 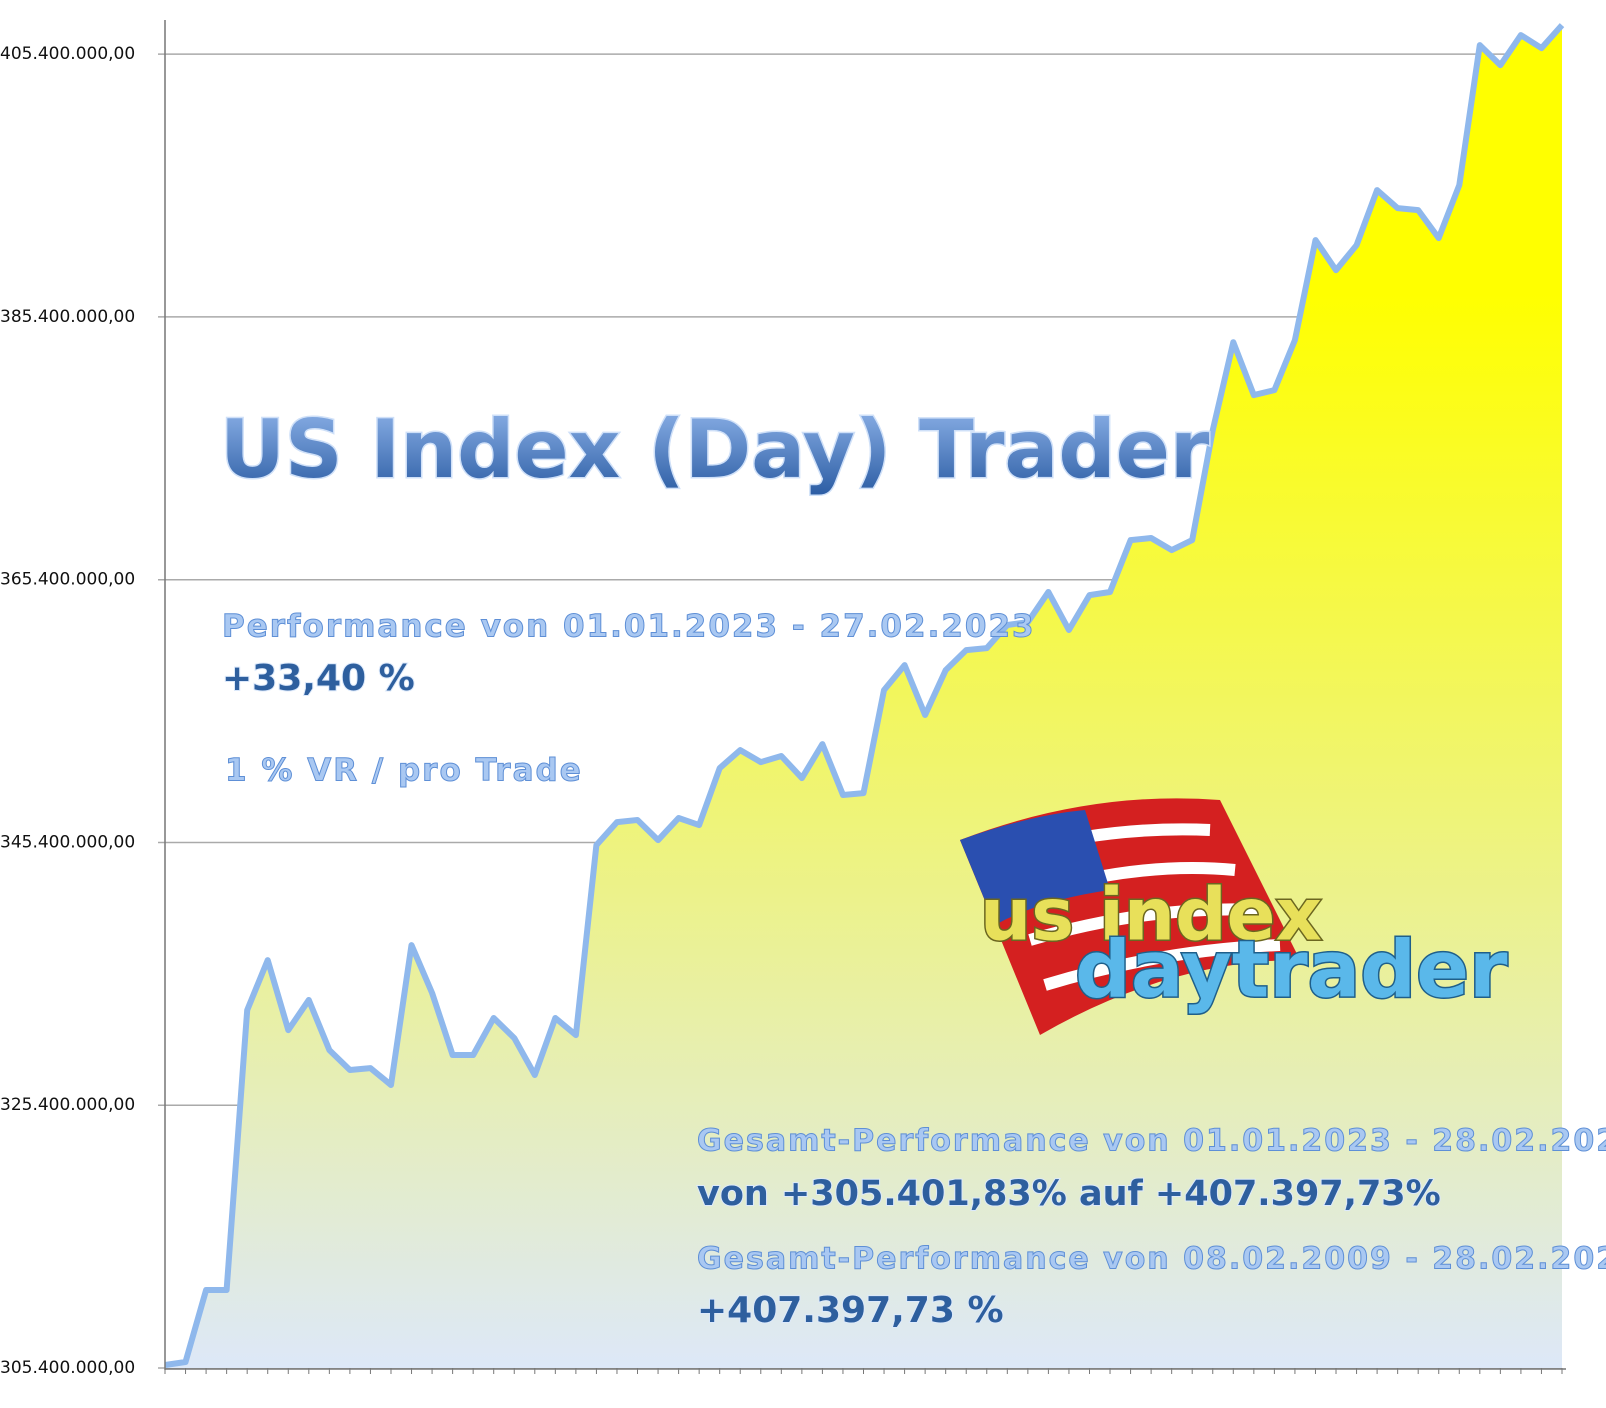 I want to click on logo-text: us index, so click(x=1151, y=915).